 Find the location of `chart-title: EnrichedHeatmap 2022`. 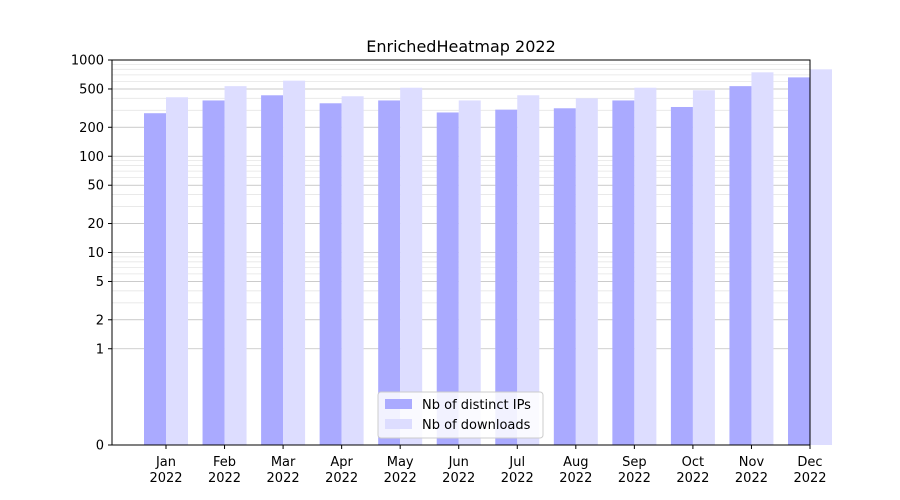

chart-title: EnrichedHeatmap 2022 is located at coordinates (461, 46).